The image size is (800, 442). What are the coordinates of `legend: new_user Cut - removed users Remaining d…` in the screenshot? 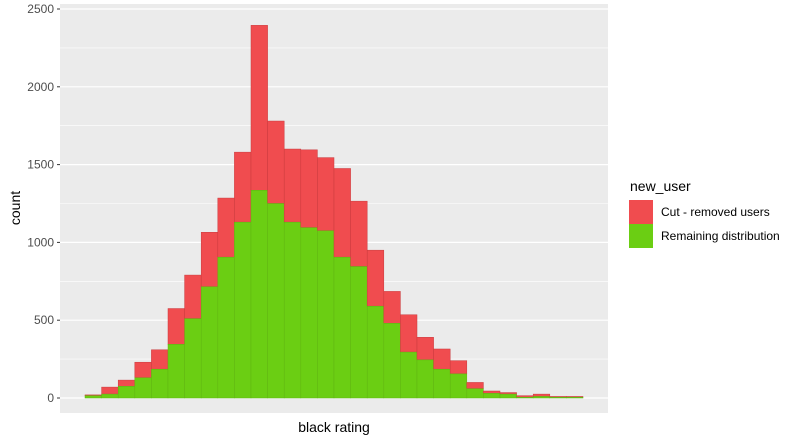 It's located at (704, 213).